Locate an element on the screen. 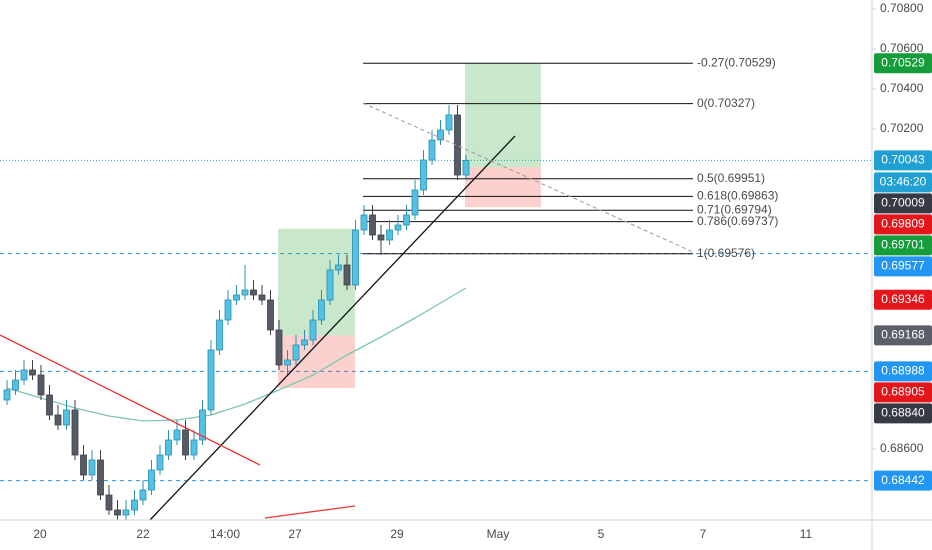 Image resolution: width=932 pixels, height=550 pixels. price-label: 0.69701 is located at coordinates (903, 245).